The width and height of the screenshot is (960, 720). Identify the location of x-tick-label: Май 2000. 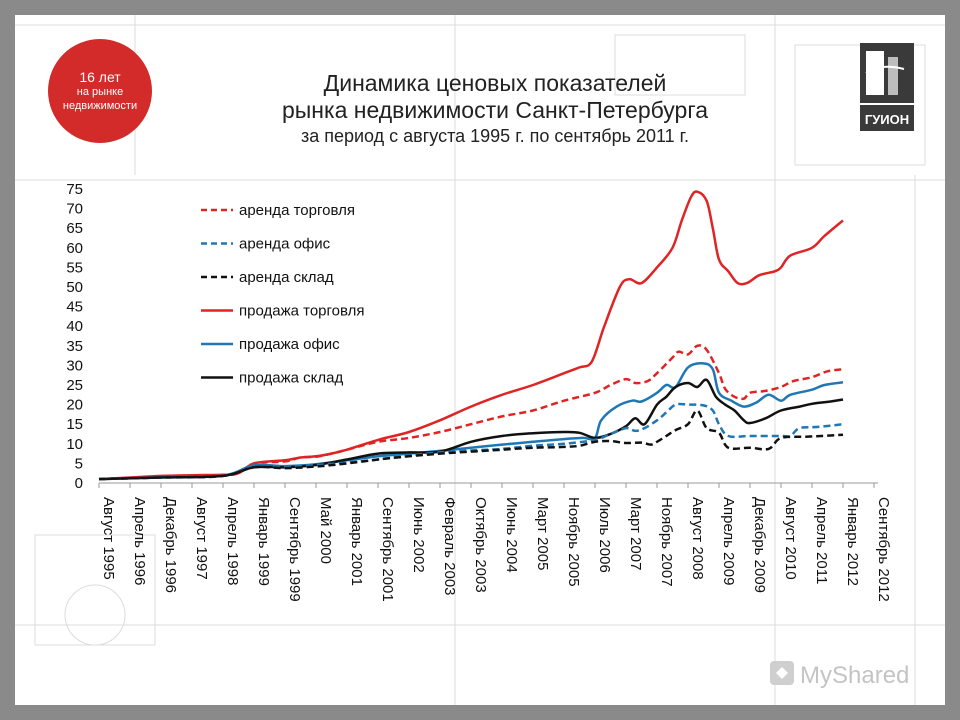
(325, 530).